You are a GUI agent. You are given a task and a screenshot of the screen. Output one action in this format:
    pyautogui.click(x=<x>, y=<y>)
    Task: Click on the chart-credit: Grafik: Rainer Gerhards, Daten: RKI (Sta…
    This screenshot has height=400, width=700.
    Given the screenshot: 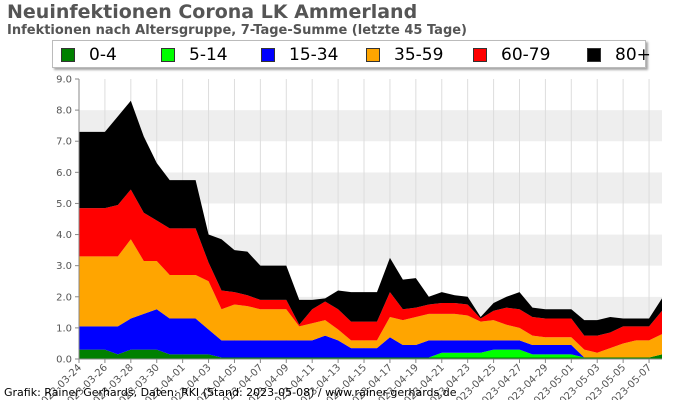 What is the action you would take?
    pyautogui.click(x=230, y=392)
    